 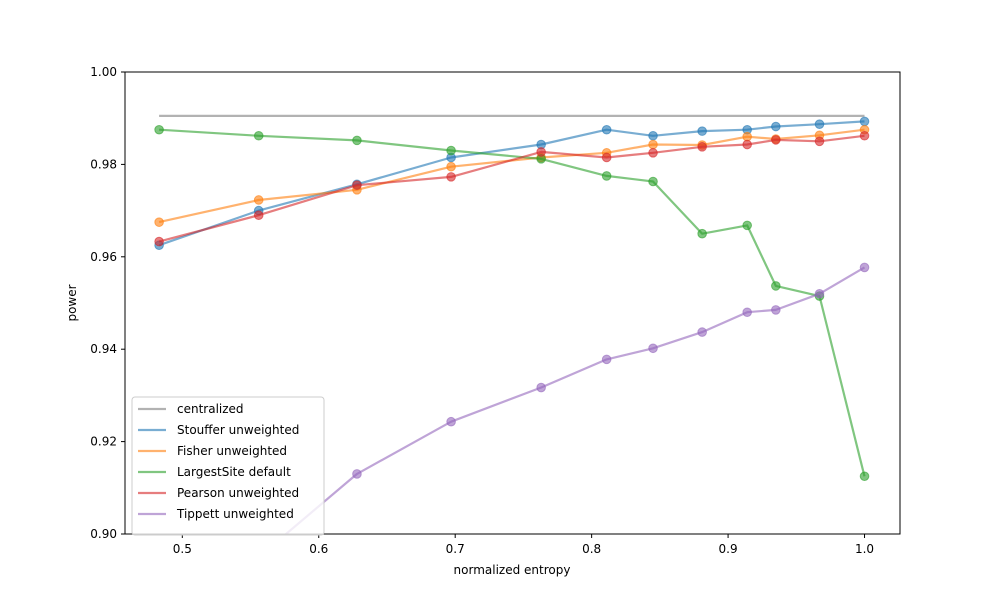 I want to click on x-axis: 0.5 0.6 0.7 0.8 0.9 1.0, so click(x=523, y=545).